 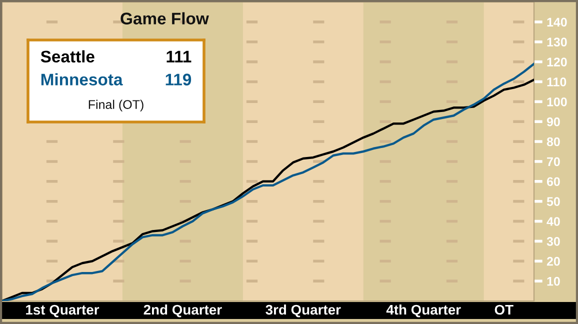 I want to click on y-tick-label: 60, so click(x=553, y=181).